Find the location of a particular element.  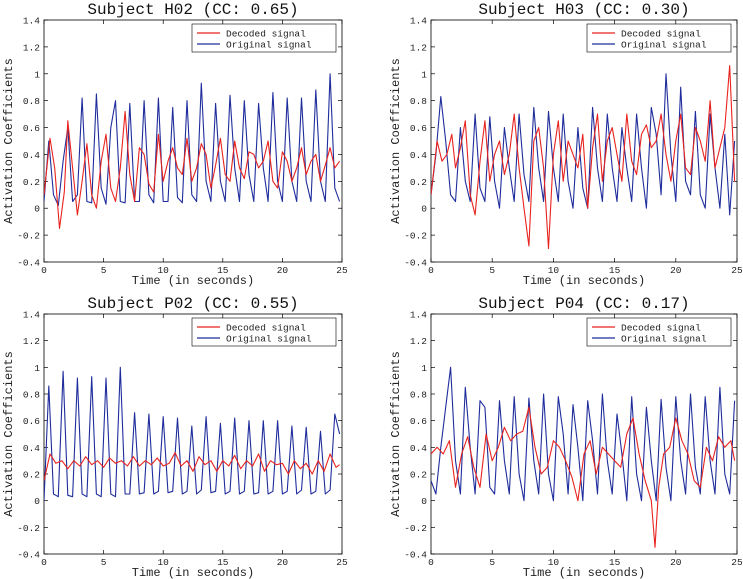

chart-title: Subject H02 (CC: 0.65) is located at coordinates (192, 10).